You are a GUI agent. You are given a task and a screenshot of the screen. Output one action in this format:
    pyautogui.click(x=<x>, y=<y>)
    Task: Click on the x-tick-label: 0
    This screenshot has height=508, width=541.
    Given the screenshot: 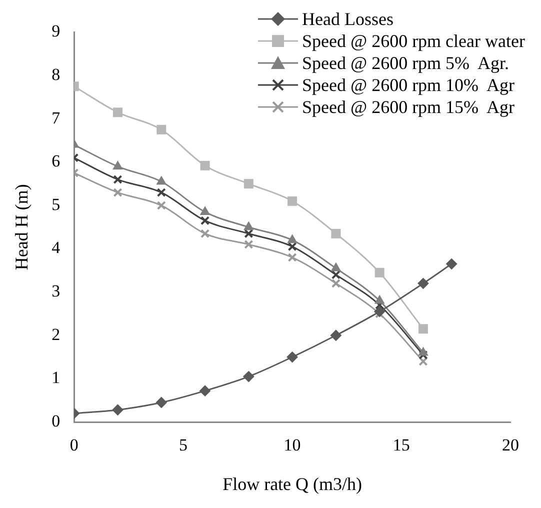 What is the action you would take?
    pyautogui.click(x=74, y=445)
    